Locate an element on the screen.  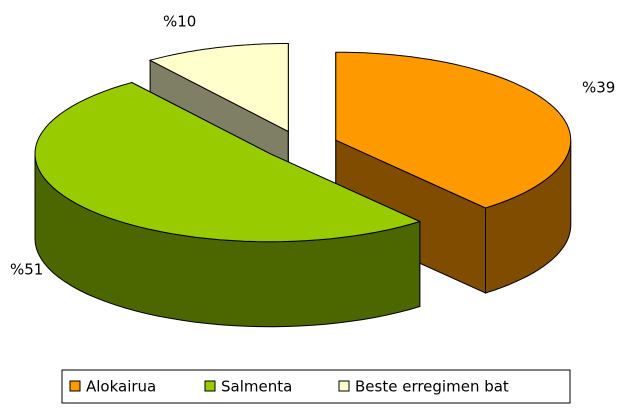
legend-label: Beste erregimen bat is located at coordinates (432, 387).